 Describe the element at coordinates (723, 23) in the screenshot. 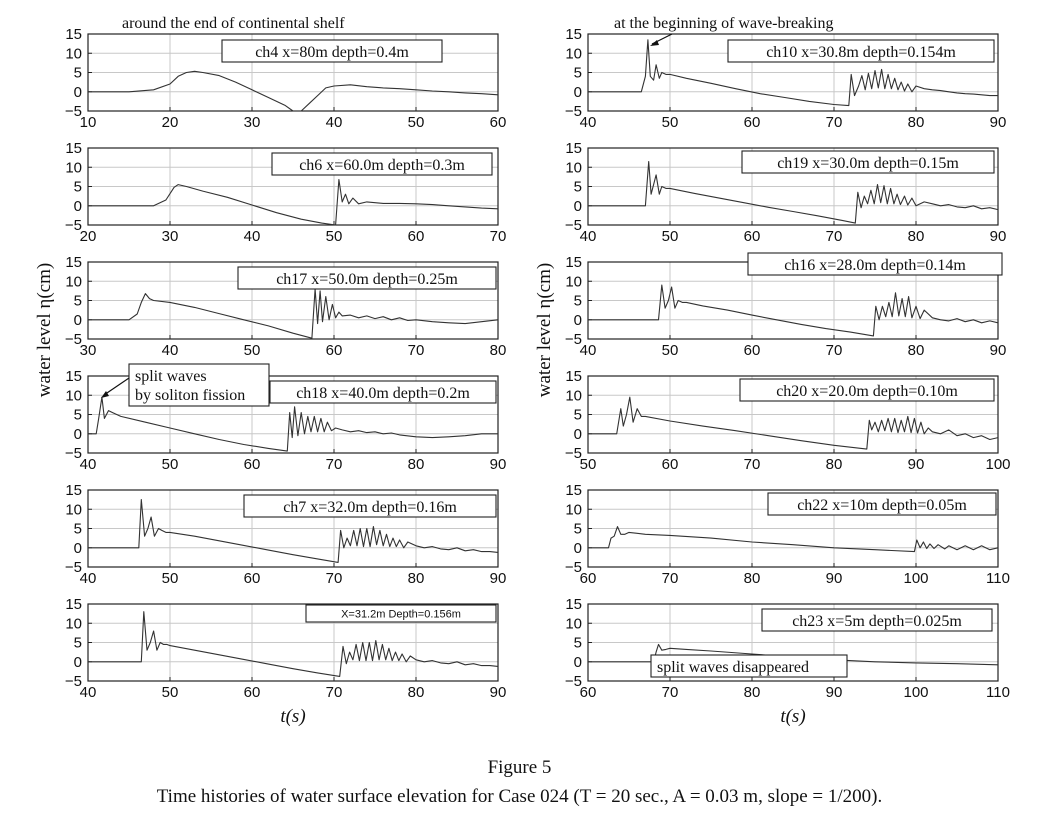

I see `column-title-right: at the beginning of wave-breaking` at that location.